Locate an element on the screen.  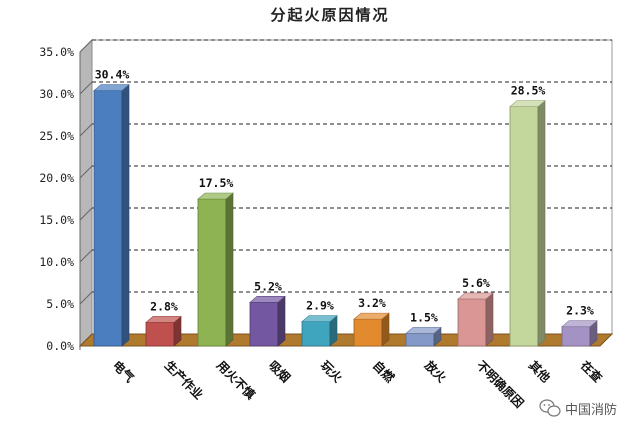
x-tick-label: 其他 is located at coordinates (540, 372).